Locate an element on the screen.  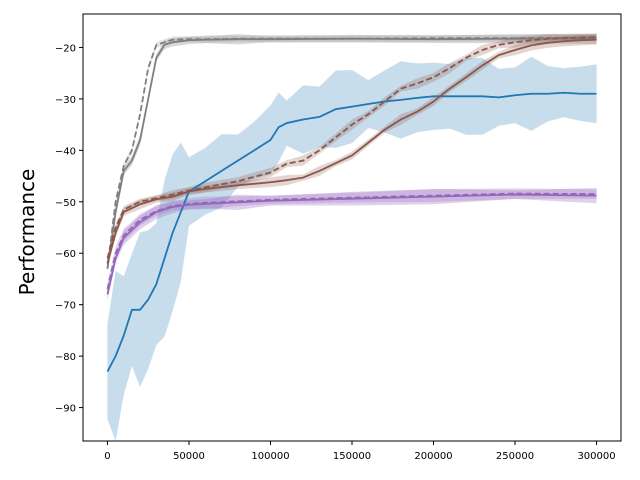
y-tick-label: −40 is located at coordinates (65, 151).